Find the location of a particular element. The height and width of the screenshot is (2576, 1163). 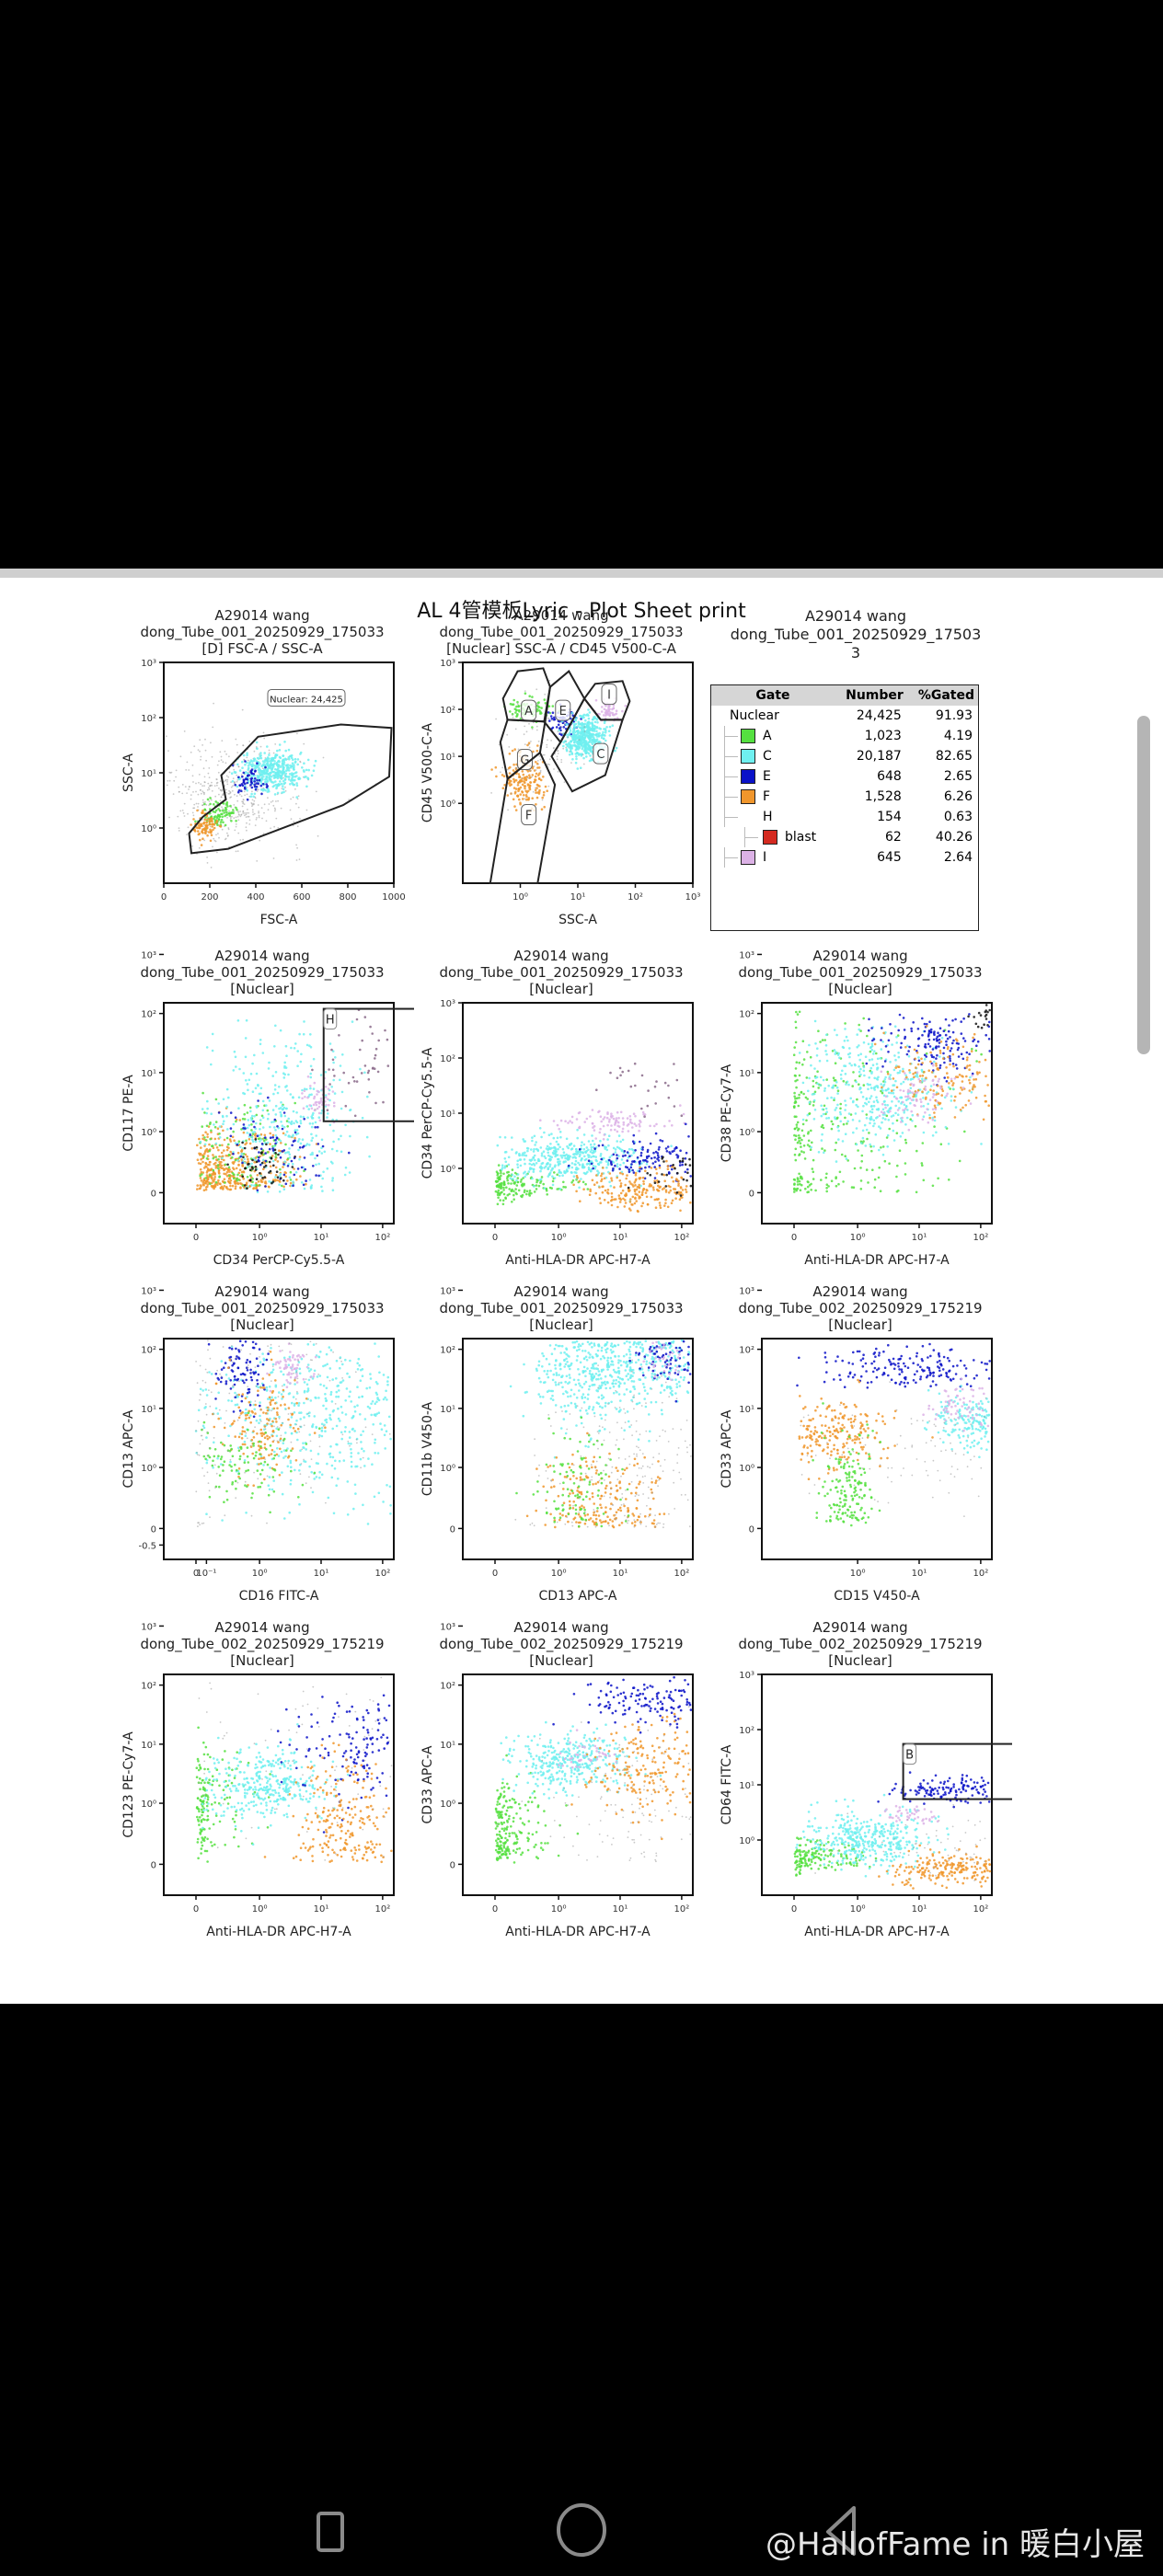

vertical-scrollbar is located at coordinates (1144, 885).